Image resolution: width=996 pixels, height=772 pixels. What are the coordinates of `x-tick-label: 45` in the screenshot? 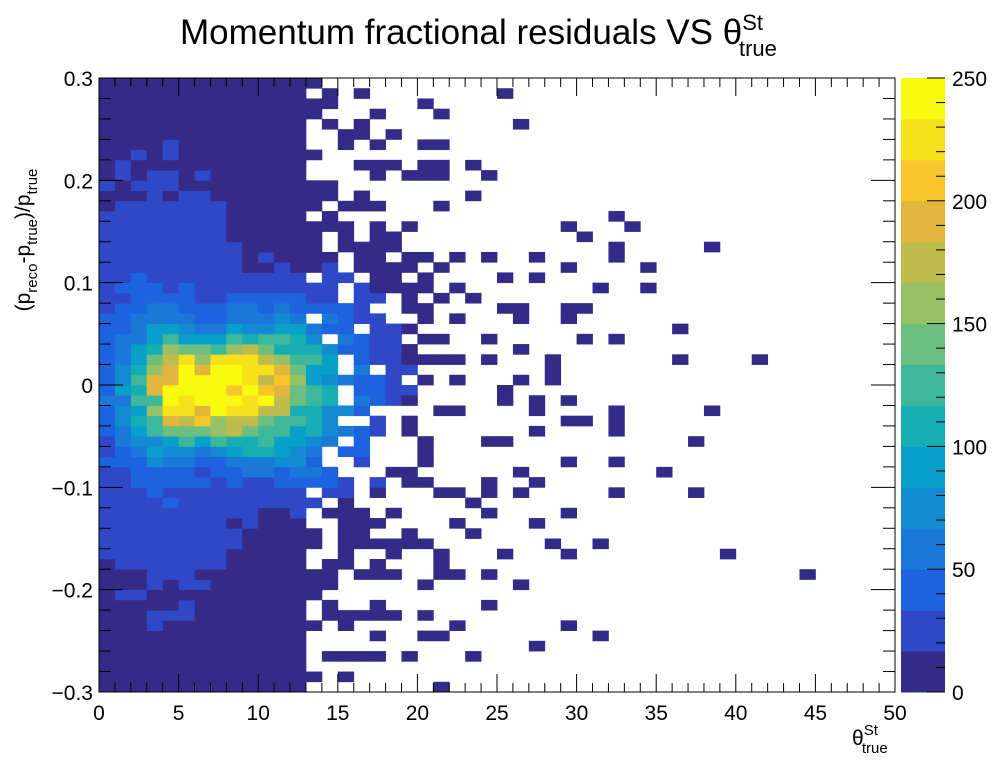 It's located at (815, 713).